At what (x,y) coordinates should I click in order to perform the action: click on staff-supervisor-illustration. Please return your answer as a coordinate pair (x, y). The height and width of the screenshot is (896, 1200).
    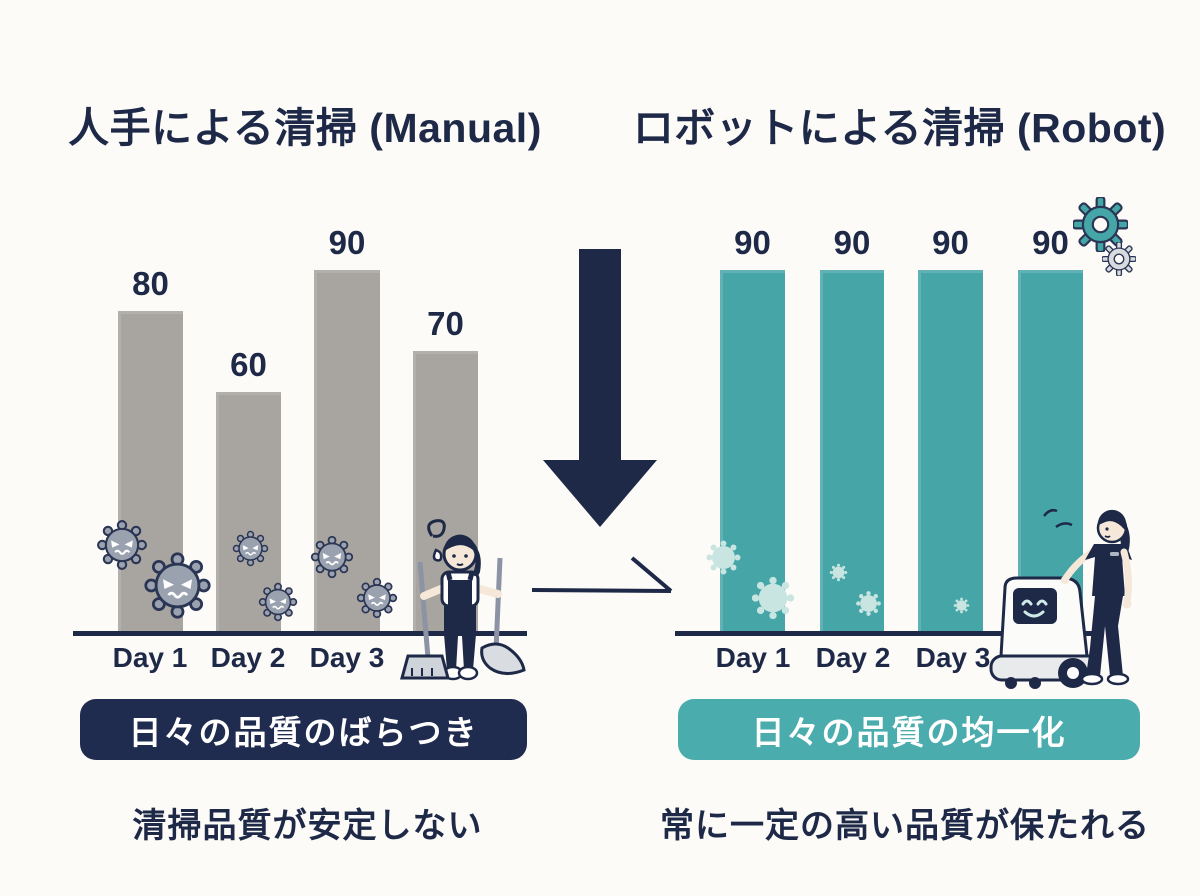
    Looking at the image, I should click on (1096, 597).